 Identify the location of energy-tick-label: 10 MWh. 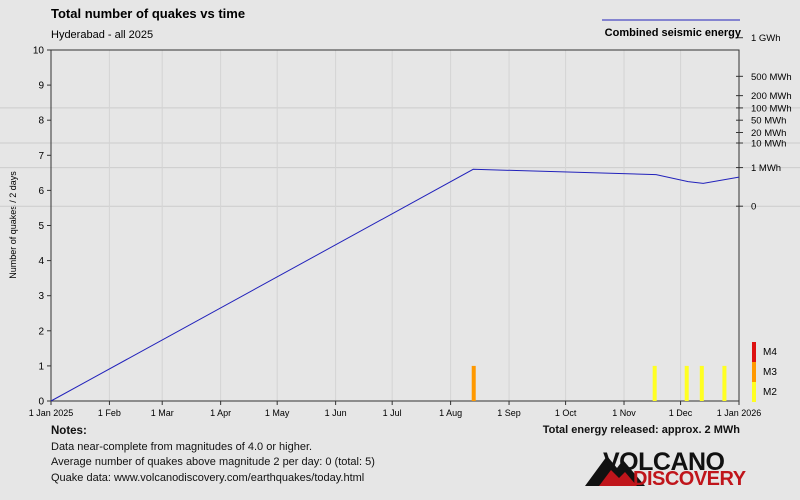
(768, 144).